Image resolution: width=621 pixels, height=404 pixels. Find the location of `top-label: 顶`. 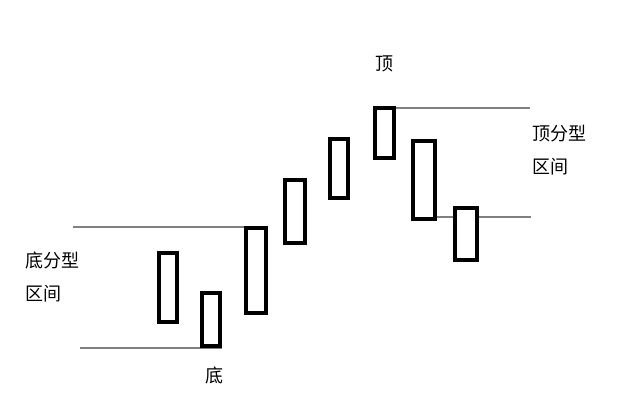

top-label: 顶 is located at coordinates (384, 64).